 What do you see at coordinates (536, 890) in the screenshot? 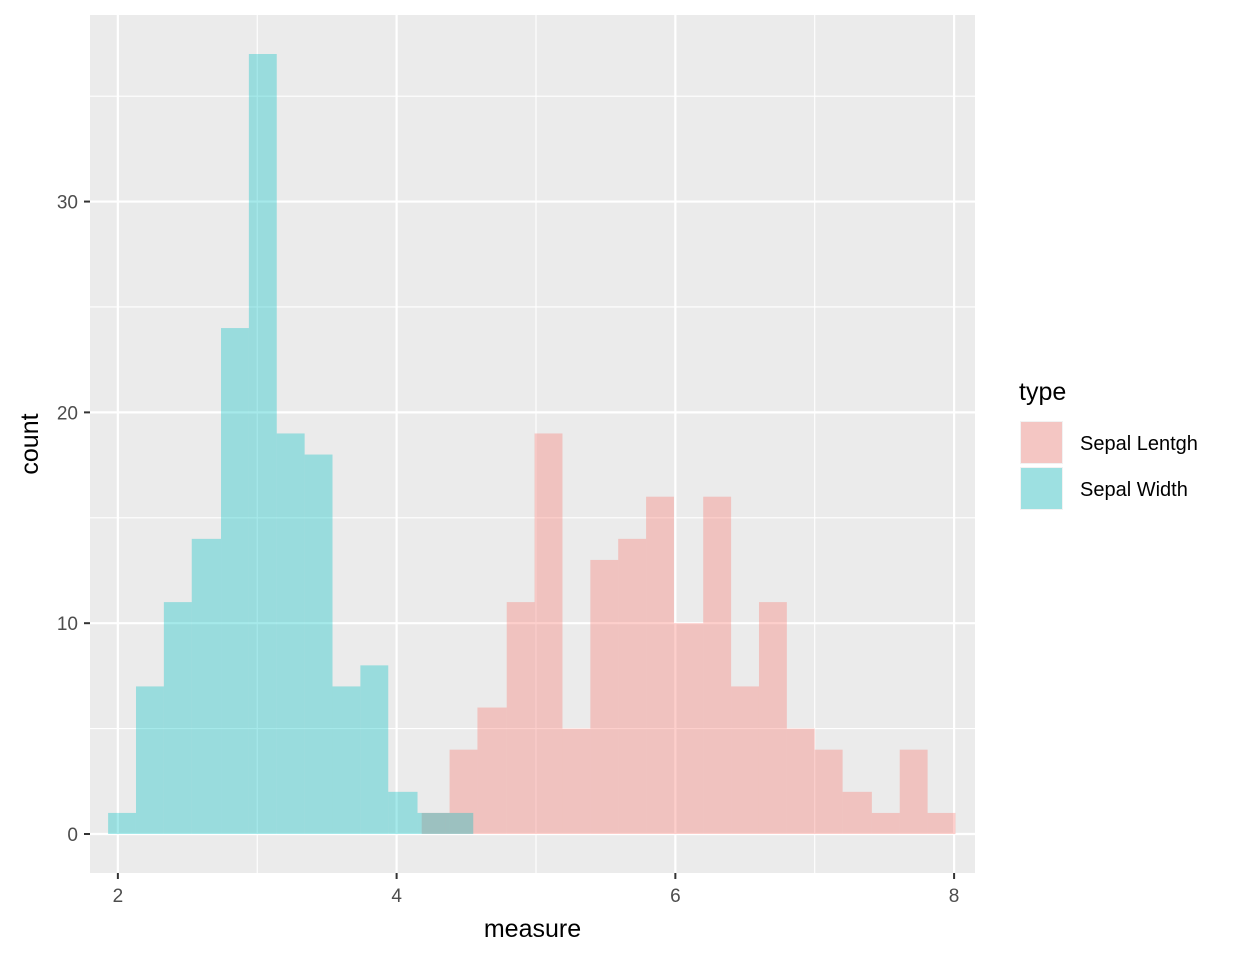
I see `x-axis: 2 4 6 8` at bounding box center [536, 890].